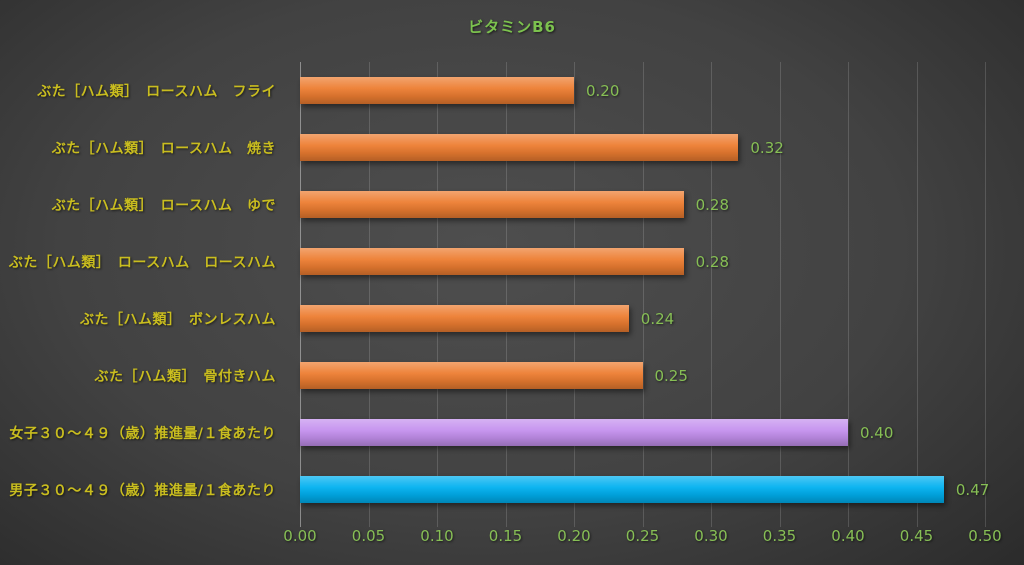  Describe the element at coordinates (300, 294) in the screenshot. I see `value-axis-line` at that location.